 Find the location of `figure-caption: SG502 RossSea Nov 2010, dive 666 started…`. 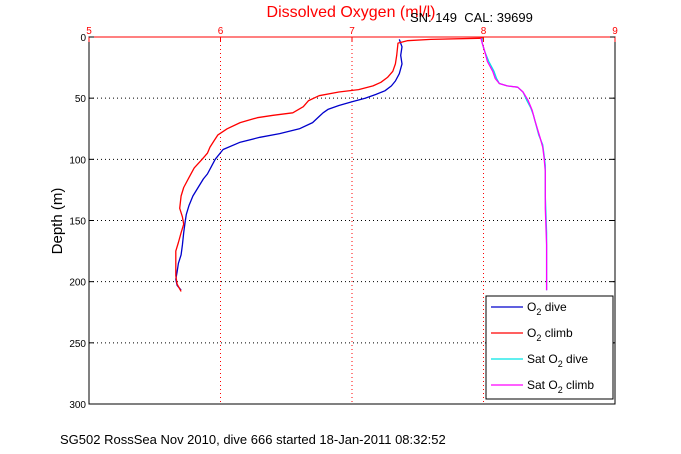

figure-caption: SG502 RossSea Nov 2010, dive 666 started… is located at coordinates (253, 439).